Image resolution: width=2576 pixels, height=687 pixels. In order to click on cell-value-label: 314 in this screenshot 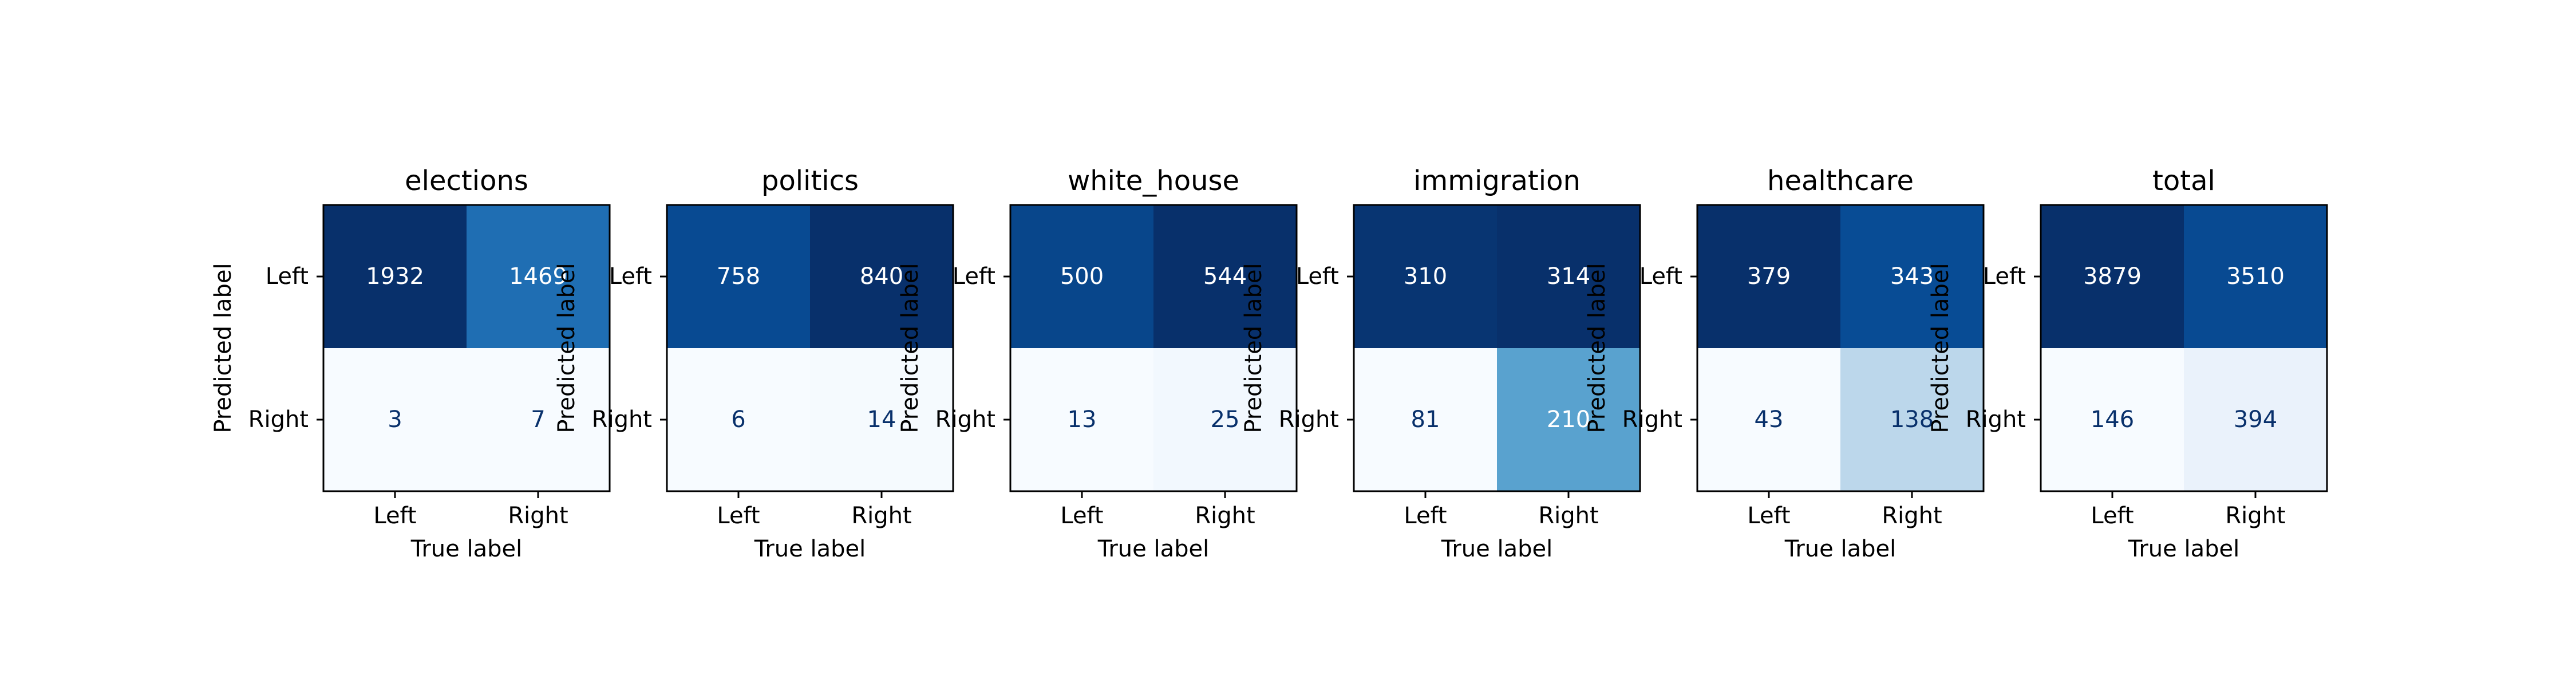, I will do `click(1568, 276)`.